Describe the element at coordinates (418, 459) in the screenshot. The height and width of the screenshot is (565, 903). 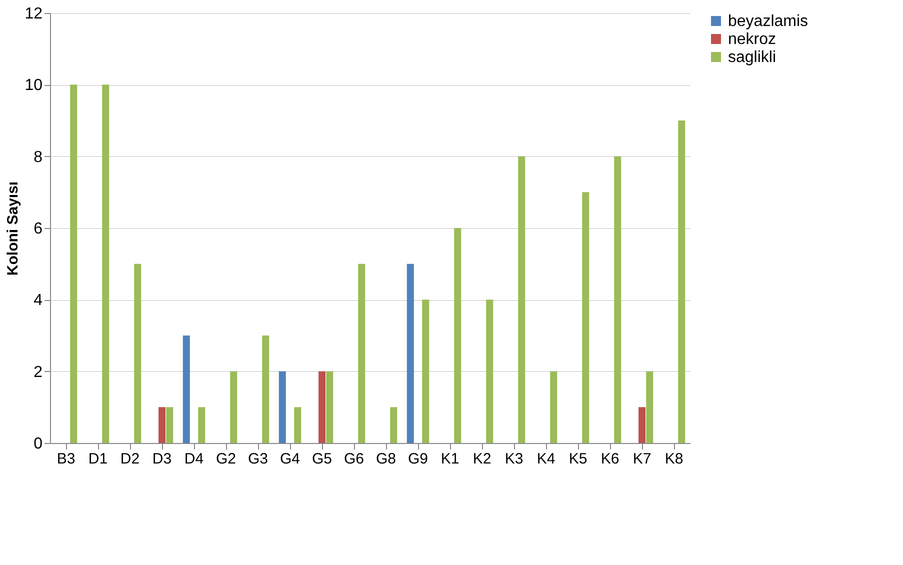
I see `x-tick-label: G9` at that location.